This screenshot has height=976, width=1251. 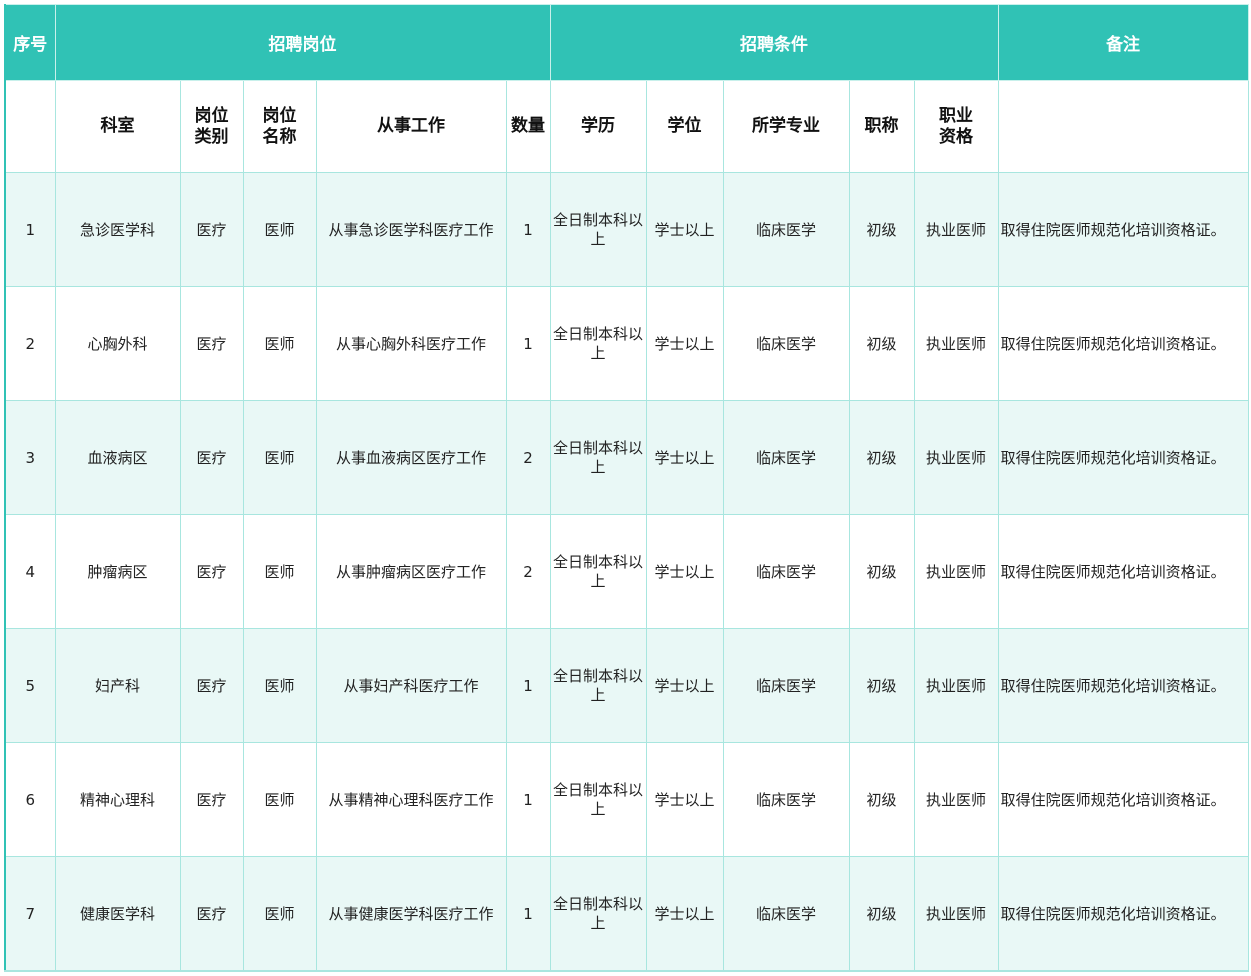 I want to click on cell-work: 从事肿瘤病区医疗工作, so click(x=411, y=571).